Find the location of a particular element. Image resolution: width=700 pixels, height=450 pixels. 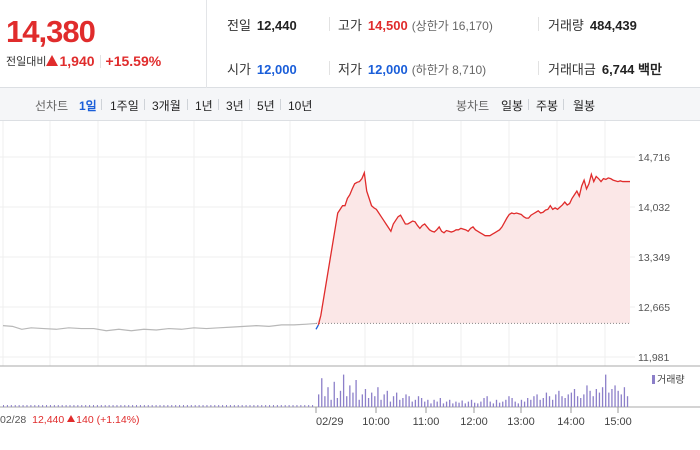

stat-value: 14,500 is located at coordinates (387, 25).